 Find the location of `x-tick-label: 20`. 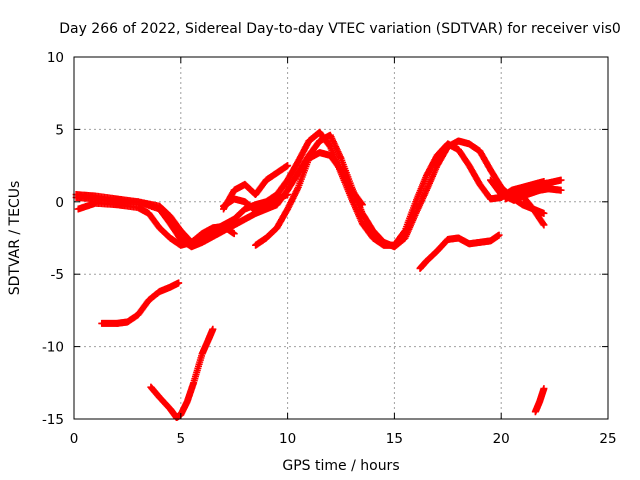

x-tick-label: 20 is located at coordinates (501, 439).